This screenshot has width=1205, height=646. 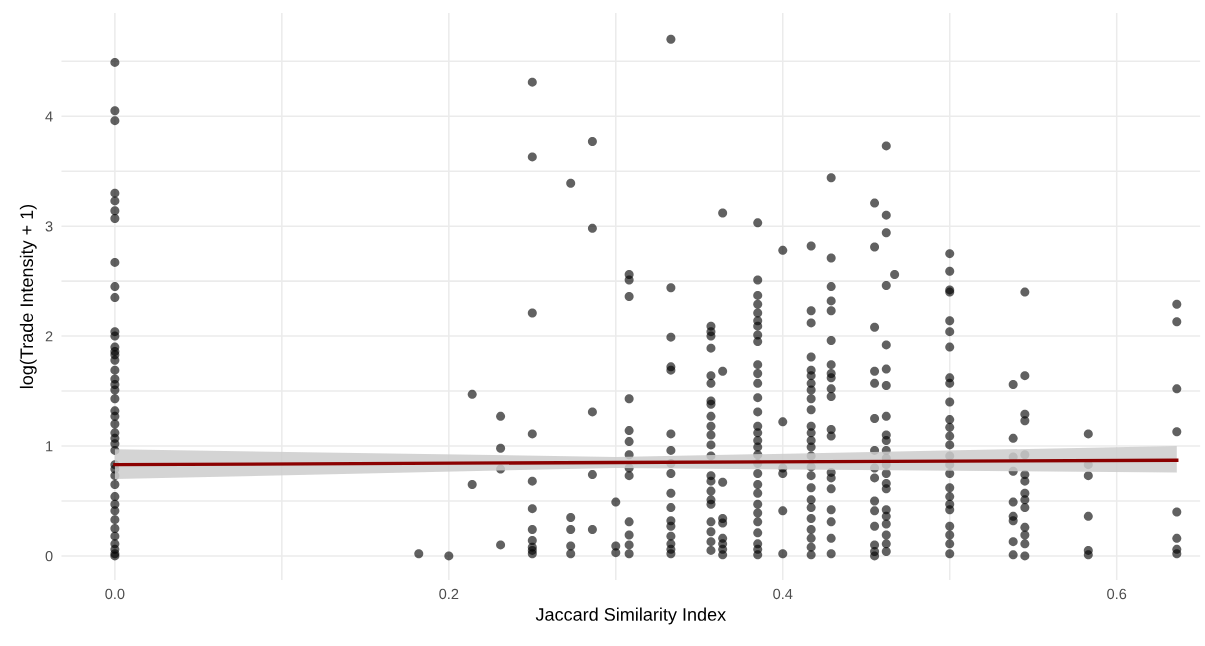 What do you see at coordinates (49, 226) in the screenshot?
I see `y-tick-label: 3` at bounding box center [49, 226].